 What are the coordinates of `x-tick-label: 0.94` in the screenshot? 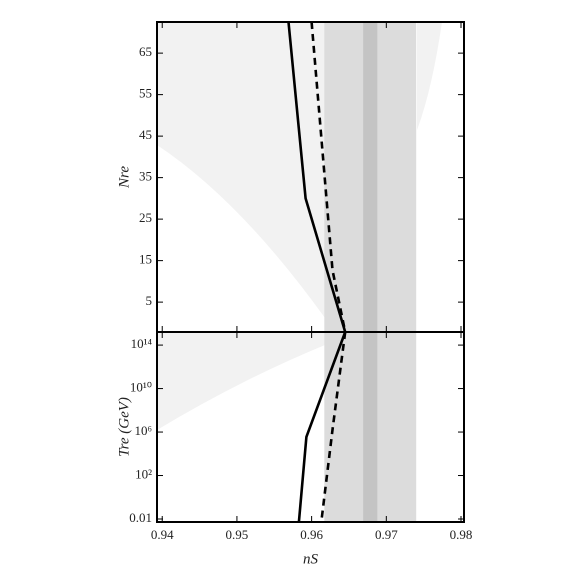 It's located at (162, 534).